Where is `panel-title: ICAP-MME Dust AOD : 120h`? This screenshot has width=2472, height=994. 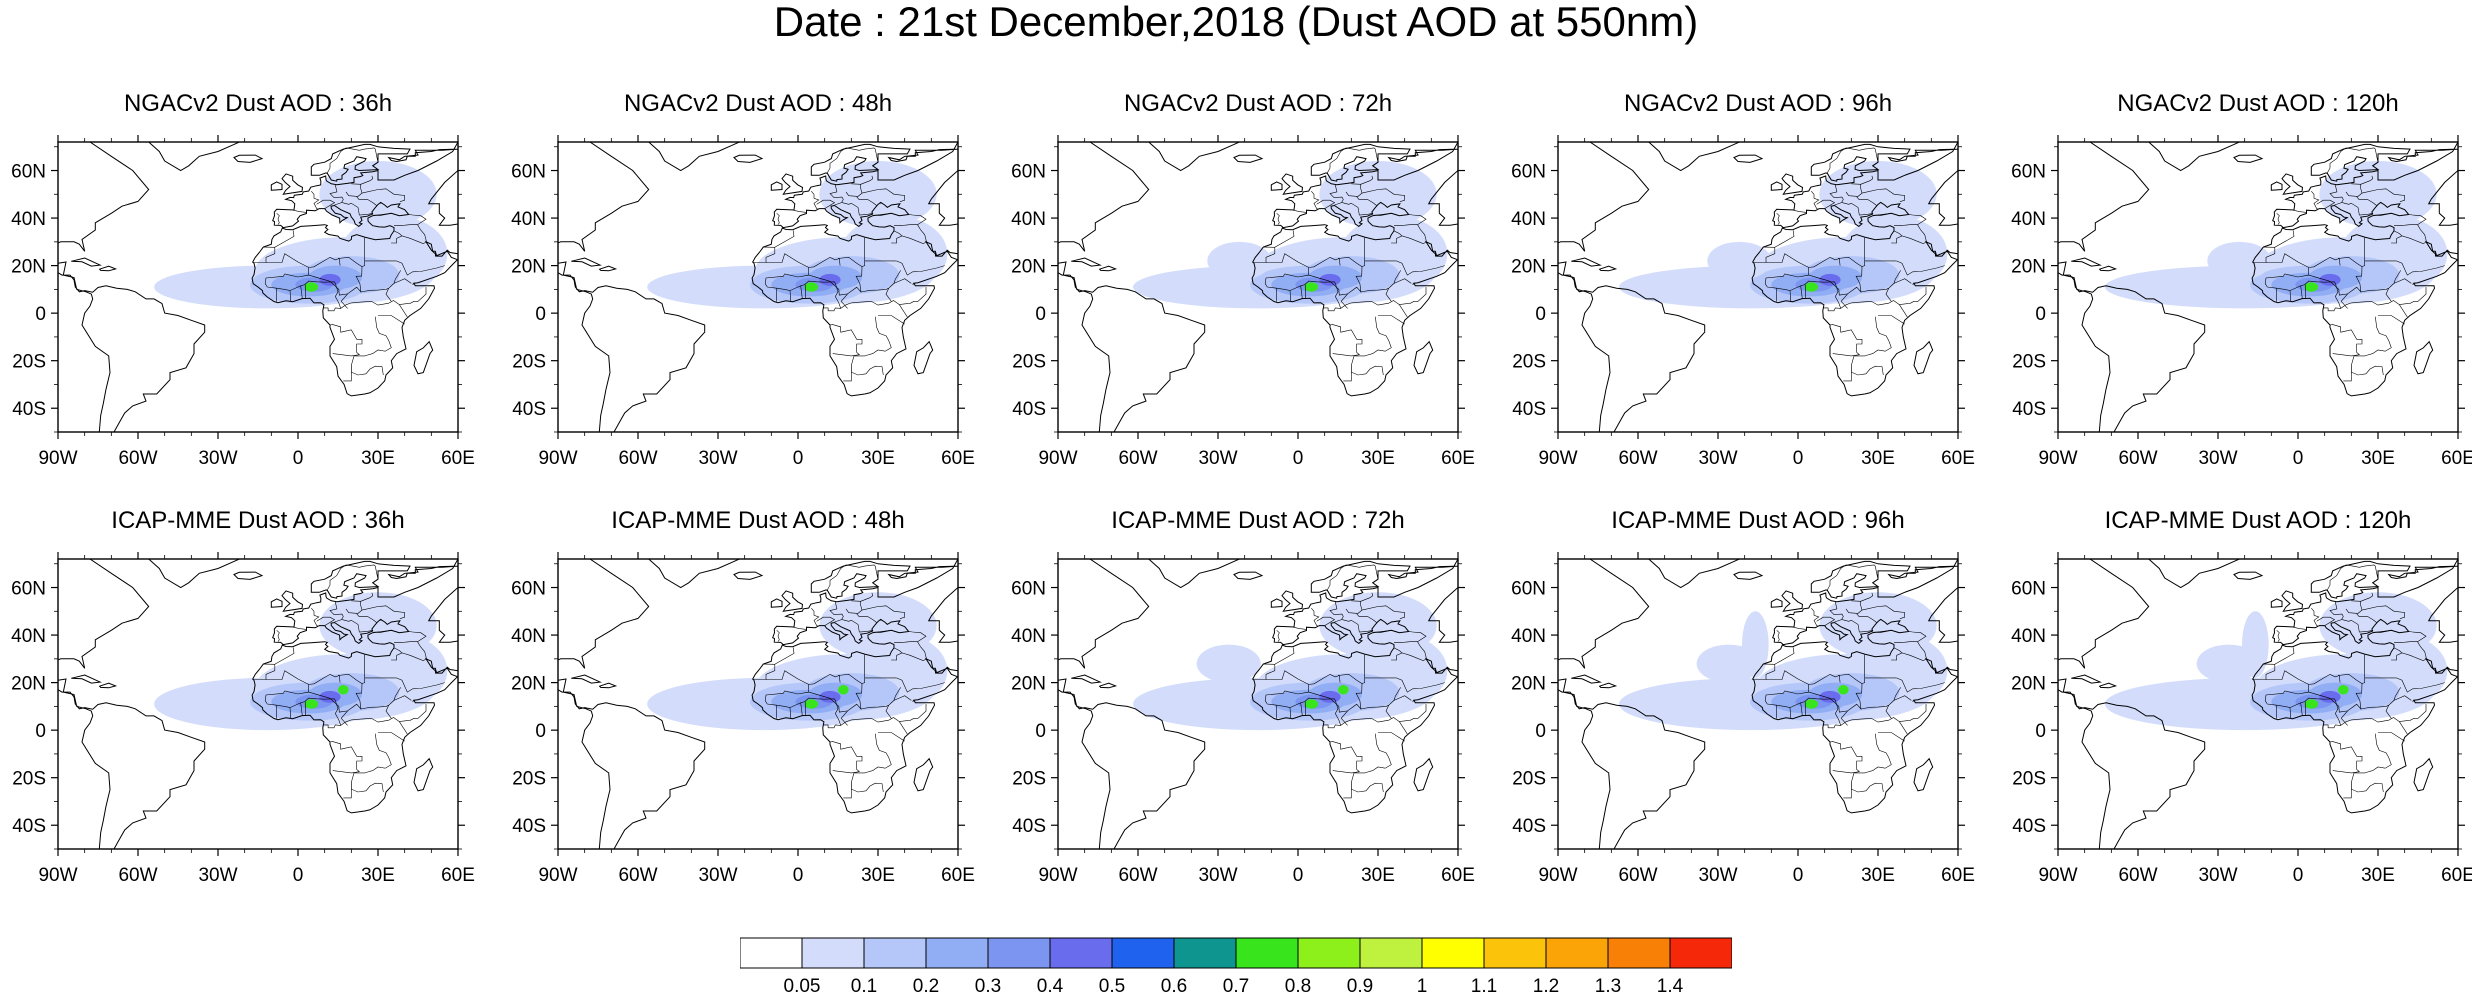
panel-title: ICAP-MME Dust AOD : 120h is located at coordinates (2258, 520).